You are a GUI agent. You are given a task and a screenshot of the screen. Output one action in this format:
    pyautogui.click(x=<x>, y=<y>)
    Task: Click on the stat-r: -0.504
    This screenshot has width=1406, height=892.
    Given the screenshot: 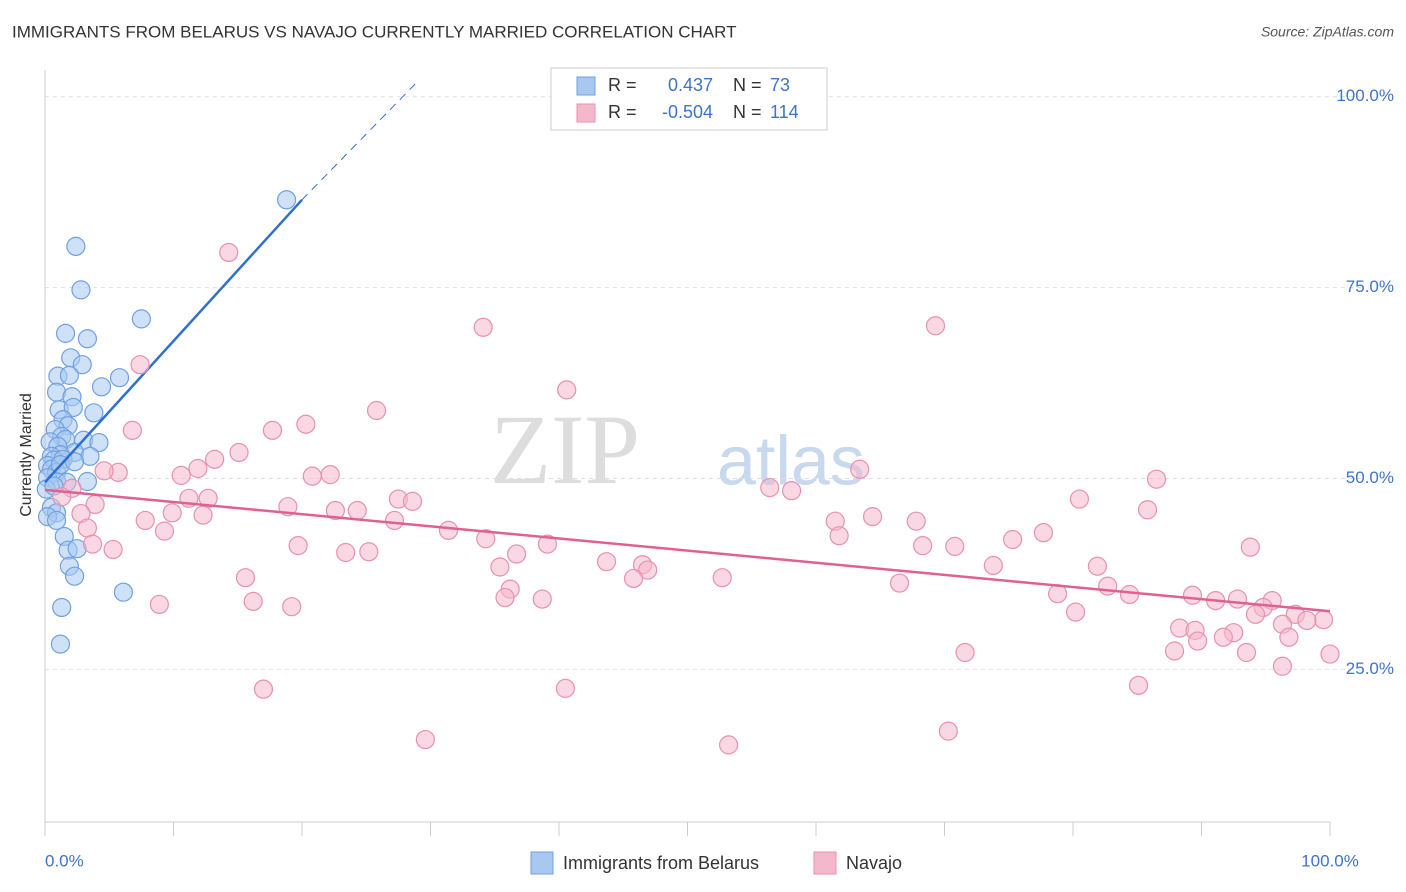 What is the action you would take?
    pyautogui.click(x=687, y=112)
    